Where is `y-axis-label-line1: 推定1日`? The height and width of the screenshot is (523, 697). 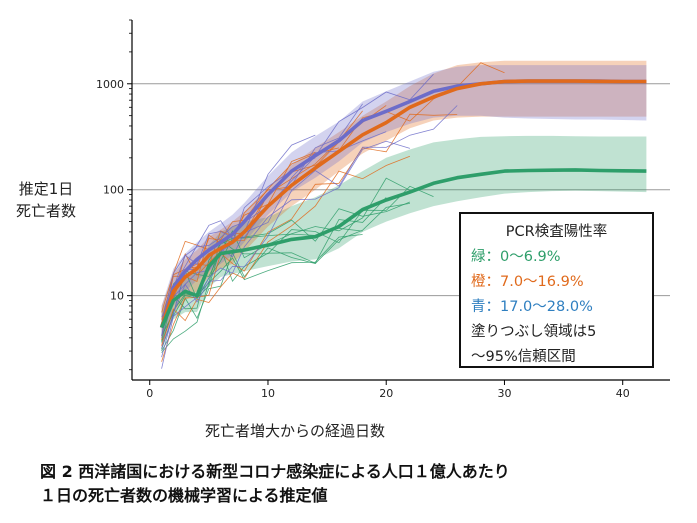
y-axis-label-line1: 推定1日 is located at coordinates (46, 189).